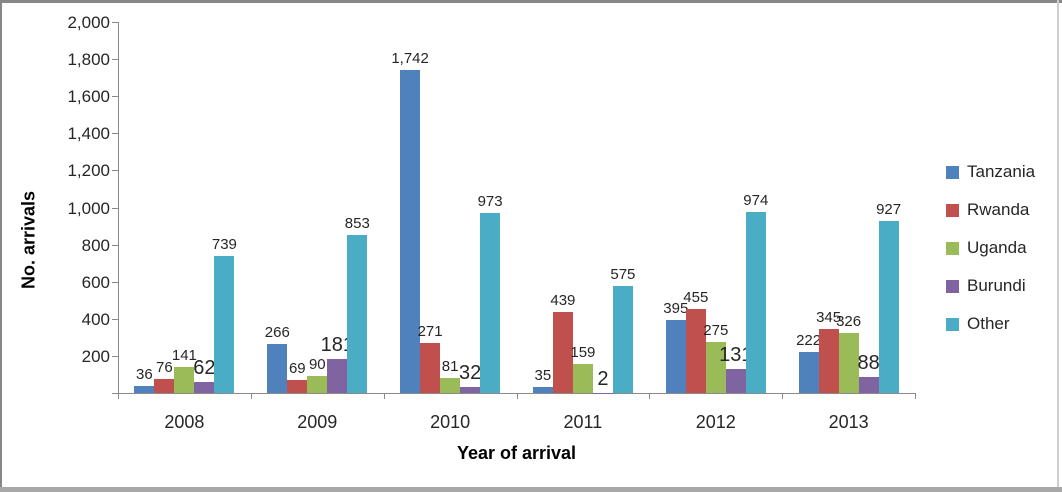 The image size is (1062, 492). What do you see at coordinates (224, 244) in the screenshot?
I see `bar-label: 739` at bounding box center [224, 244].